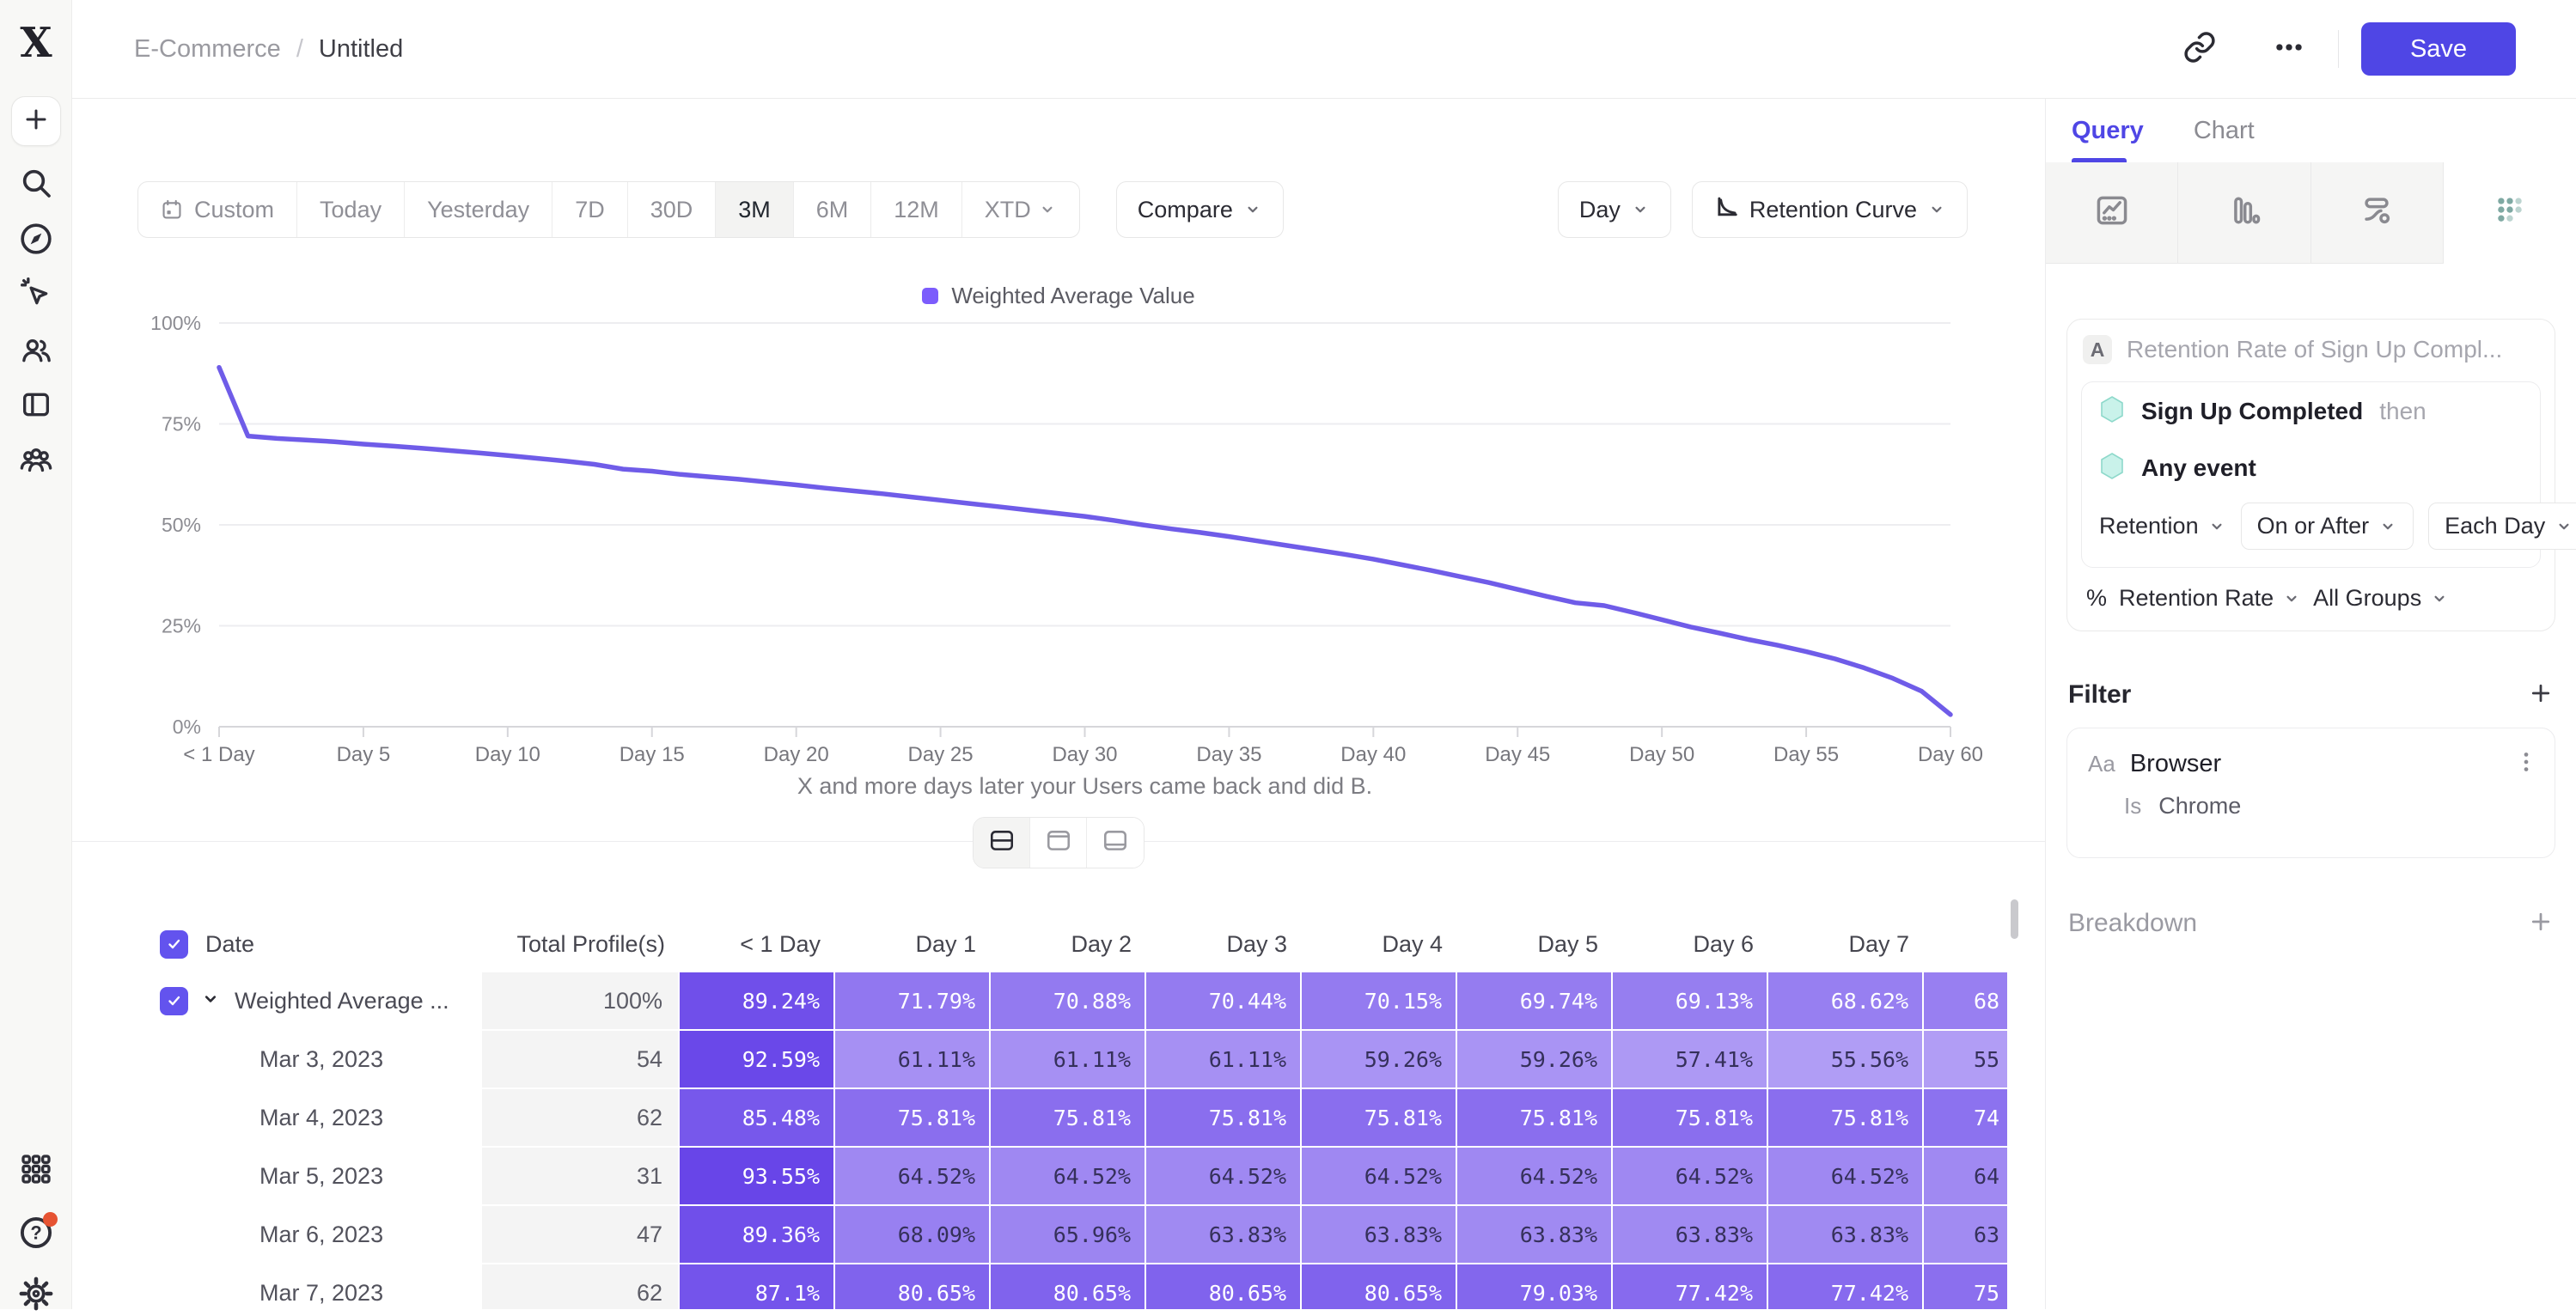 The height and width of the screenshot is (1316, 2576). What do you see at coordinates (1614, 209) in the screenshot?
I see `granularity-dropdown: Day` at bounding box center [1614, 209].